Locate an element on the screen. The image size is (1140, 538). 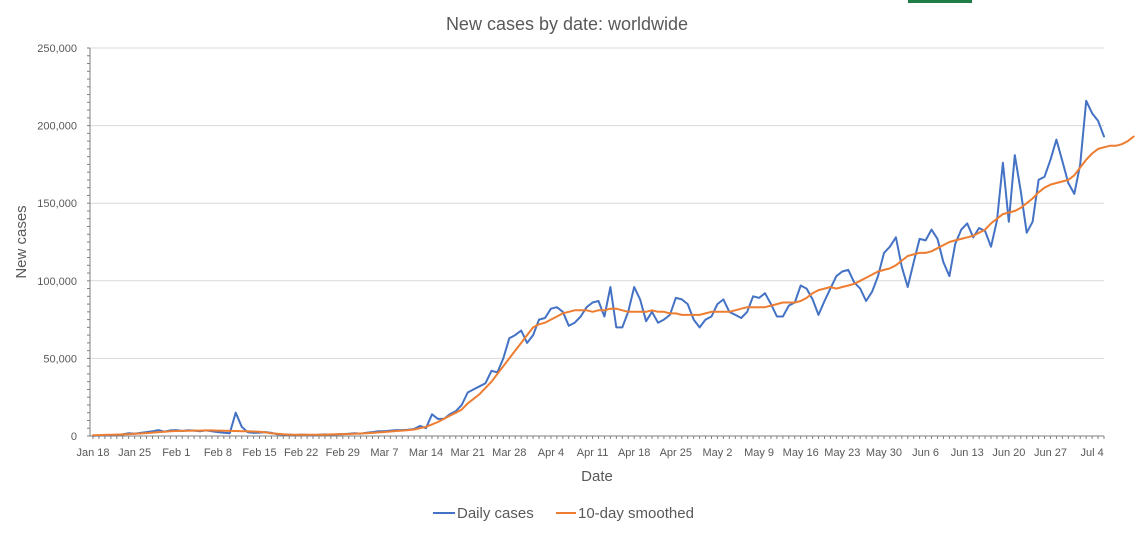
x-tick-label: May 16 is located at coordinates (801, 453).